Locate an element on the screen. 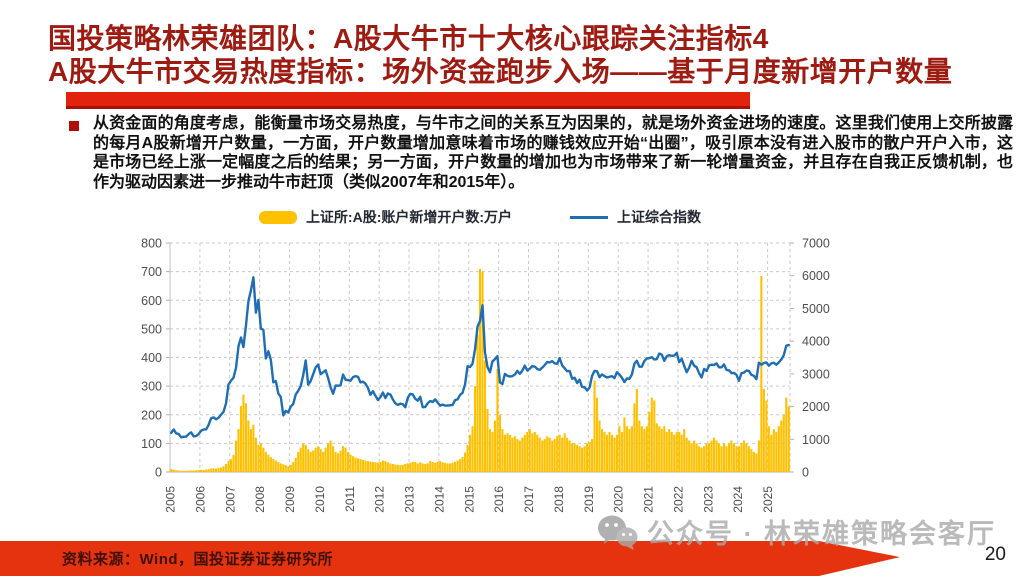 This screenshot has width=1024, height=576. svg-text: 800 is located at coordinates (151, 244).